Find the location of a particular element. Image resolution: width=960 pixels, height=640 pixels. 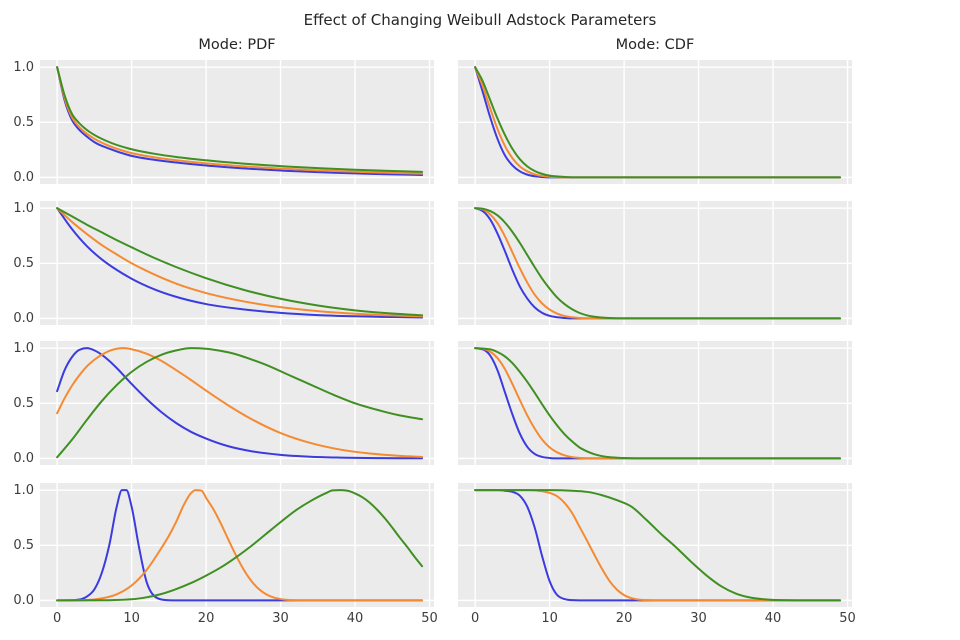

subplot-row1-cdf is located at coordinates (655, 122).